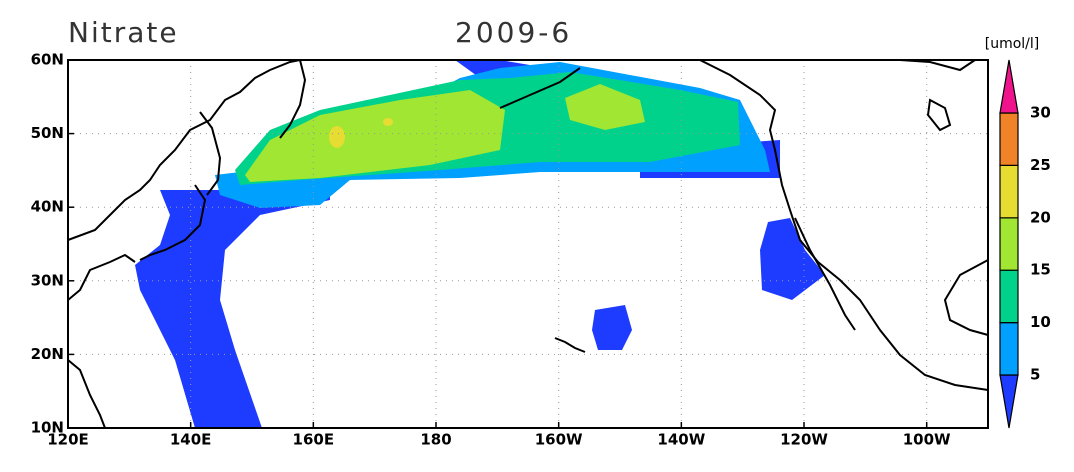 The height and width of the screenshot is (472, 1074). I want to click on date: 2009-6, so click(513, 32).